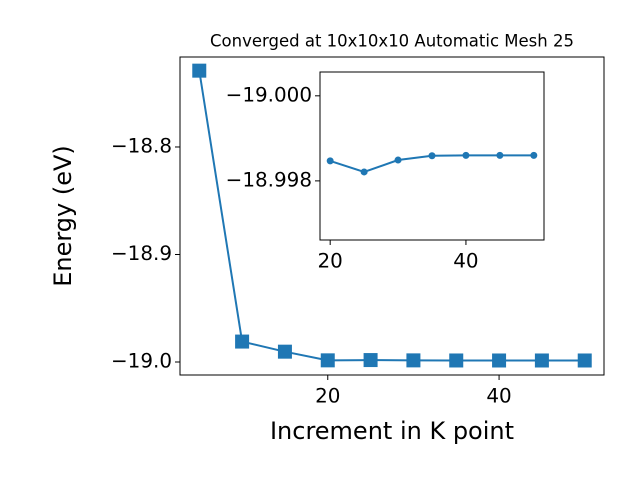 The image size is (640, 480). What do you see at coordinates (269, 179) in the screenshot?
I see `y-tick-label: −18.998` at bounding box center [269, 179].